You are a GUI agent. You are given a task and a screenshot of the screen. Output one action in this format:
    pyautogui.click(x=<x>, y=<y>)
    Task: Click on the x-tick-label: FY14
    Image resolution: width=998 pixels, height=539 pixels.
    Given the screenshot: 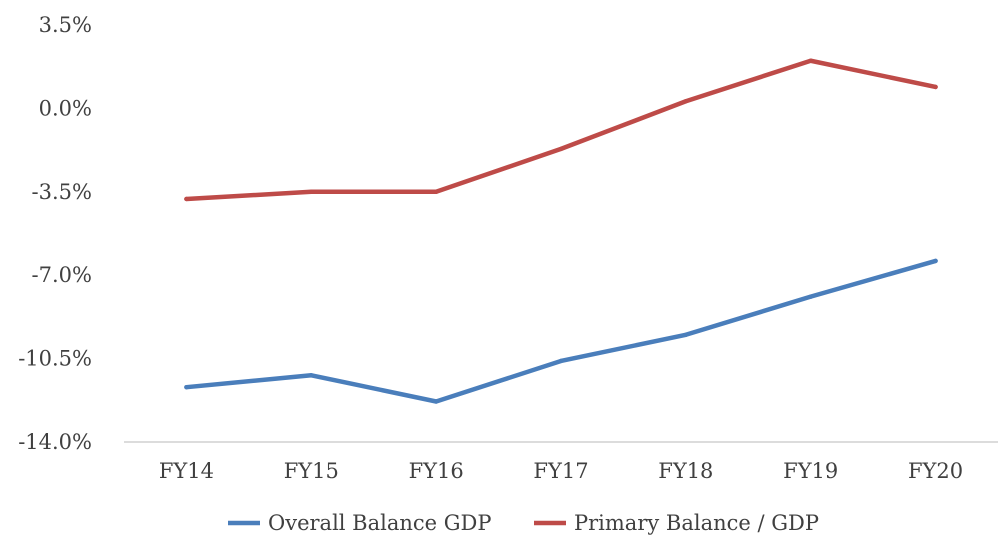 What is the action you would take?
    pyautogui.click(x=186, y=471)
    